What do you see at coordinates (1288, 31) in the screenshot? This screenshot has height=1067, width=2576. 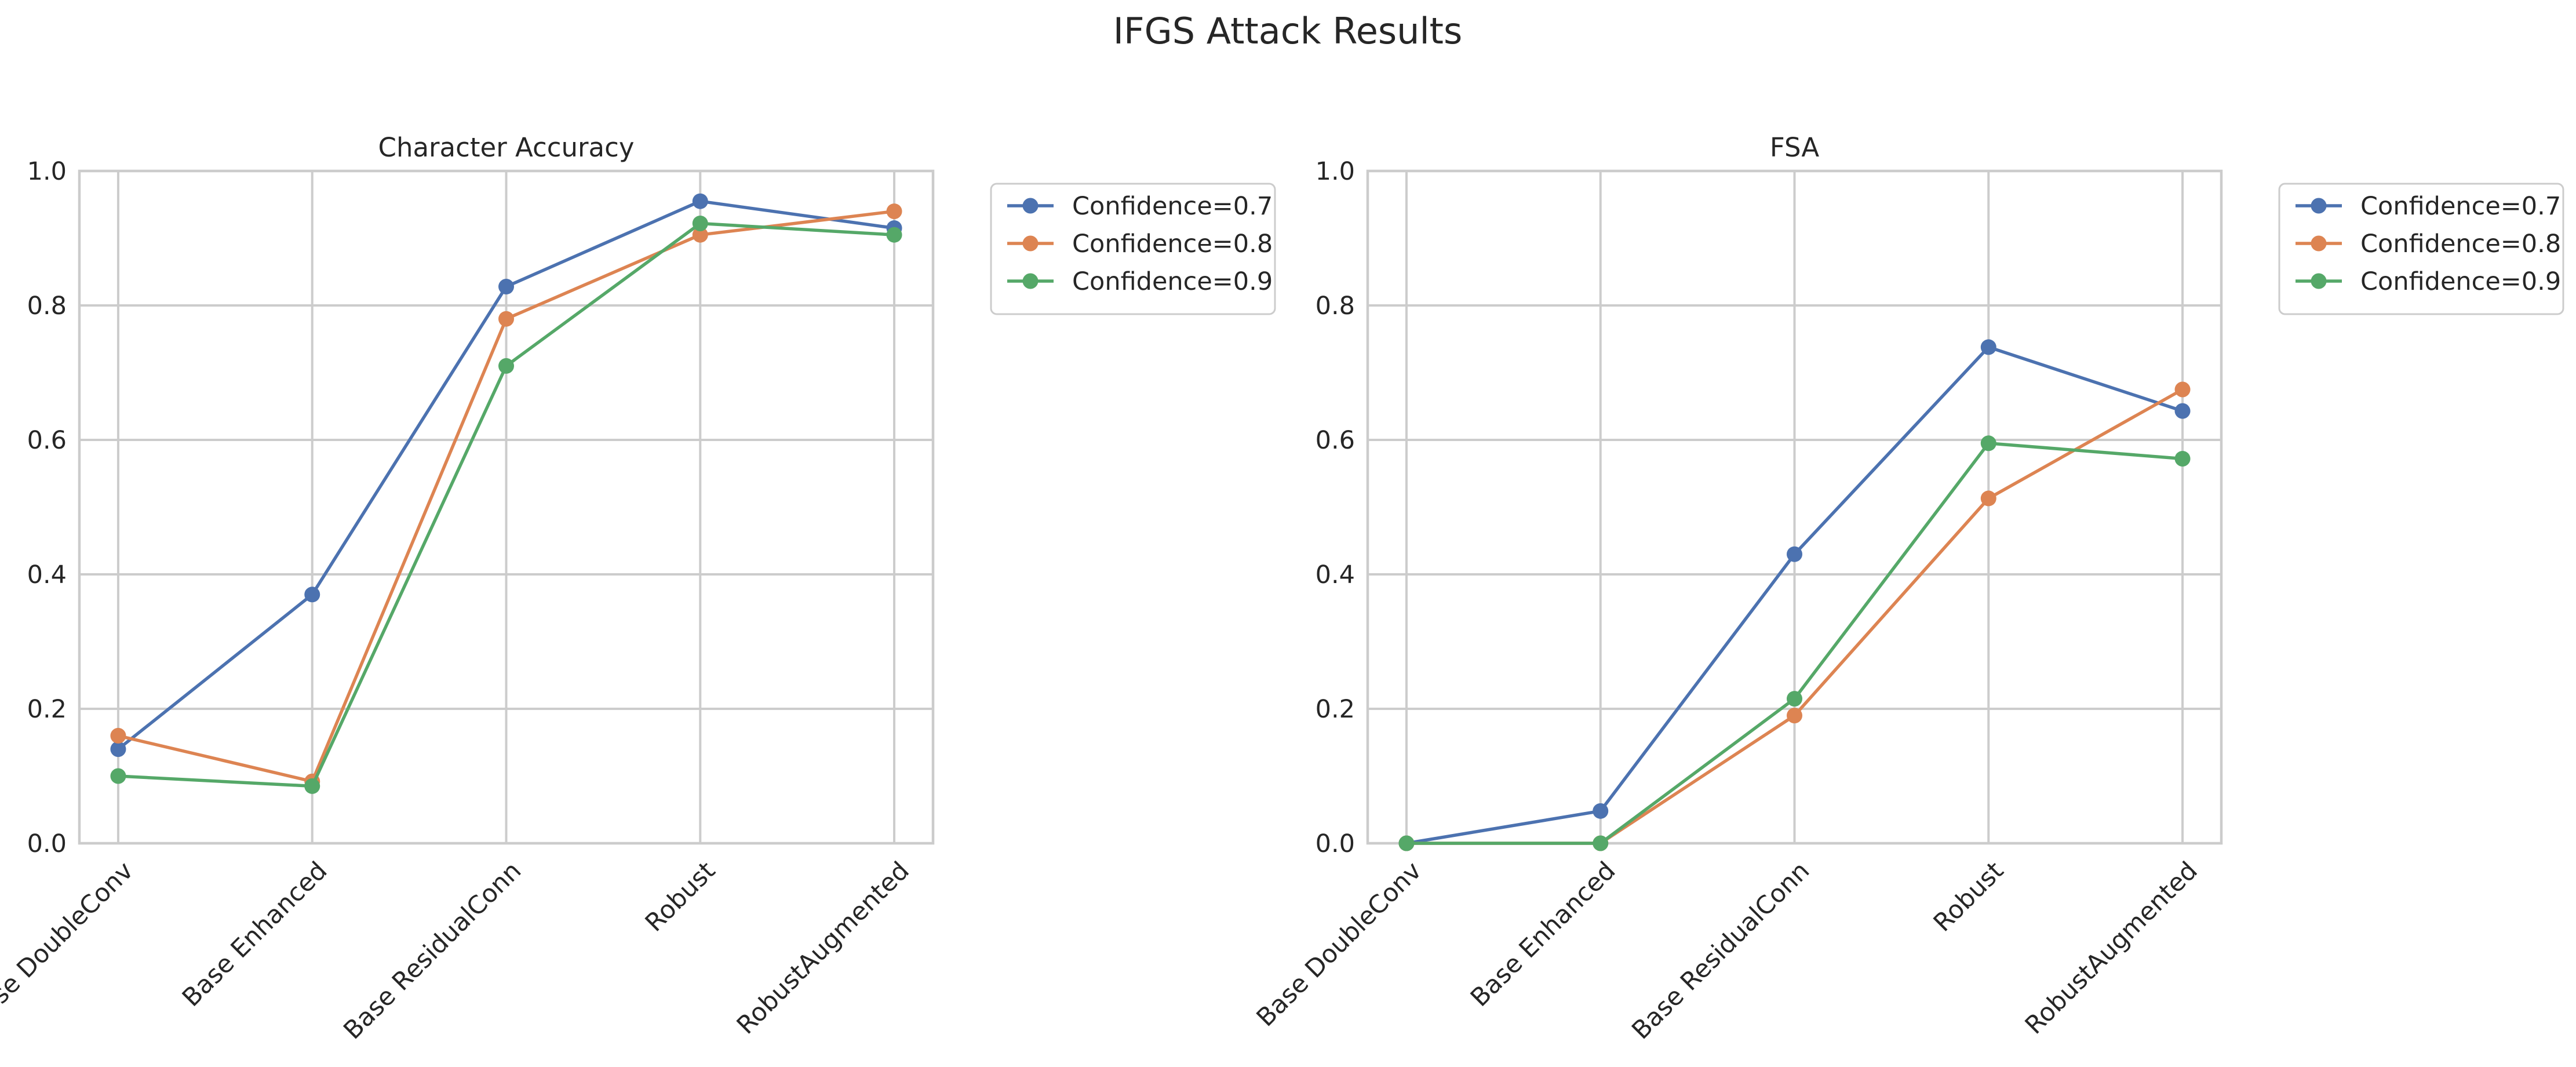 I see `figure-title: IFGS Attack Results` at bounding box center [1288, 31].